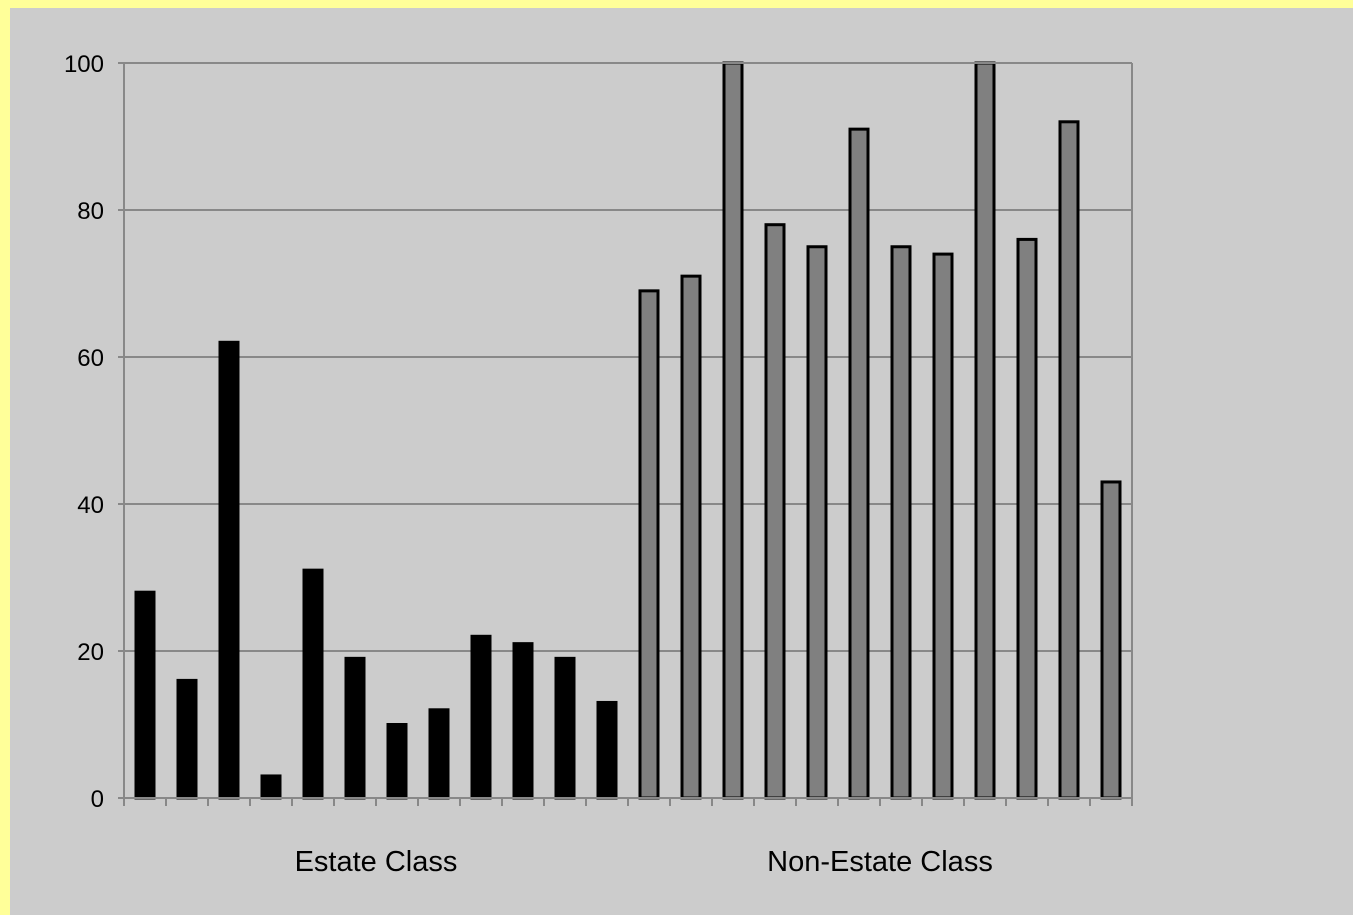  What do you see at coordinates (376, 862) in the screenshot?
I see `estate-class-label: Estate Class` at bounding box center [376, 862].